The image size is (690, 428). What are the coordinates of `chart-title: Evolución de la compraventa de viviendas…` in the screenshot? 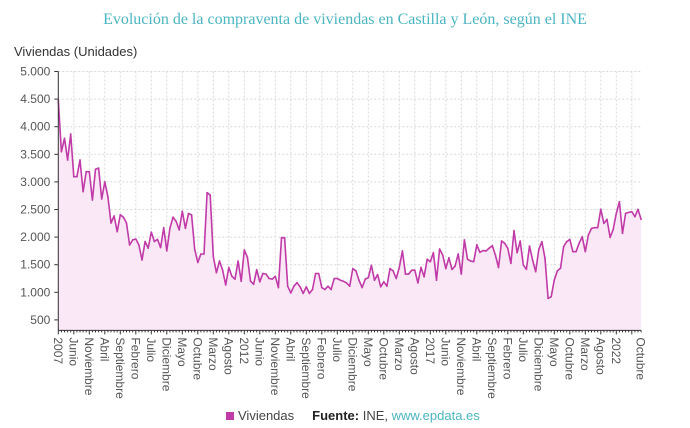 It's located at (345, 19).